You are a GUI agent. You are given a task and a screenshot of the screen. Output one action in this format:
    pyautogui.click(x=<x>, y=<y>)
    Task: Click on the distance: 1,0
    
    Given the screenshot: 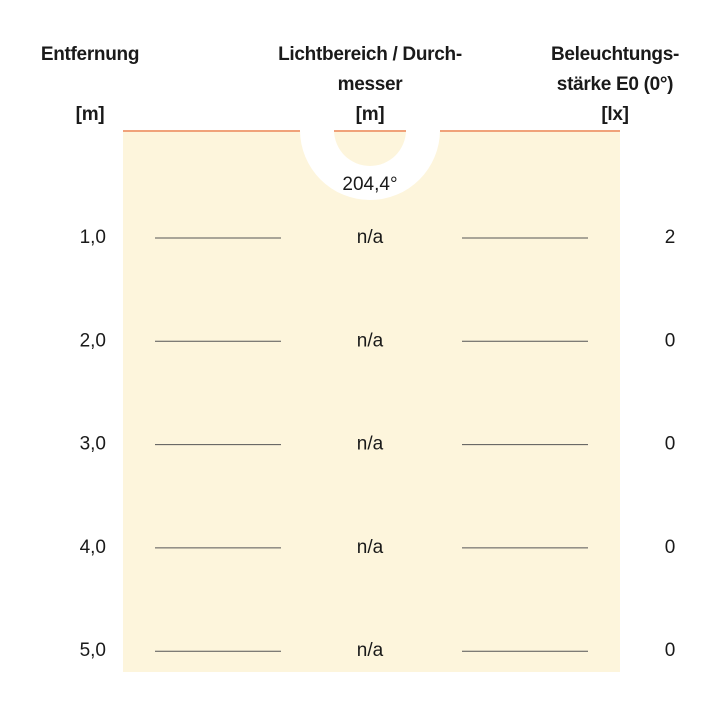 What is the action you would take?
    pyautogui.click(x=93, y=237)
    